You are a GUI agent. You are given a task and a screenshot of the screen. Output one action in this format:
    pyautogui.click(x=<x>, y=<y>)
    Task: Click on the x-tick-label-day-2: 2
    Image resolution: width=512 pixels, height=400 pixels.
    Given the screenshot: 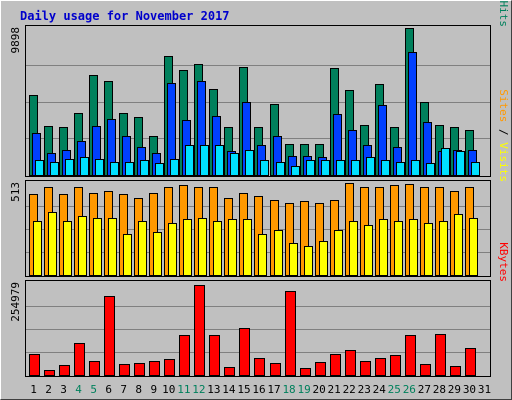 What is the action you would take?
    pyautogui.click(x=48, y=389)
    